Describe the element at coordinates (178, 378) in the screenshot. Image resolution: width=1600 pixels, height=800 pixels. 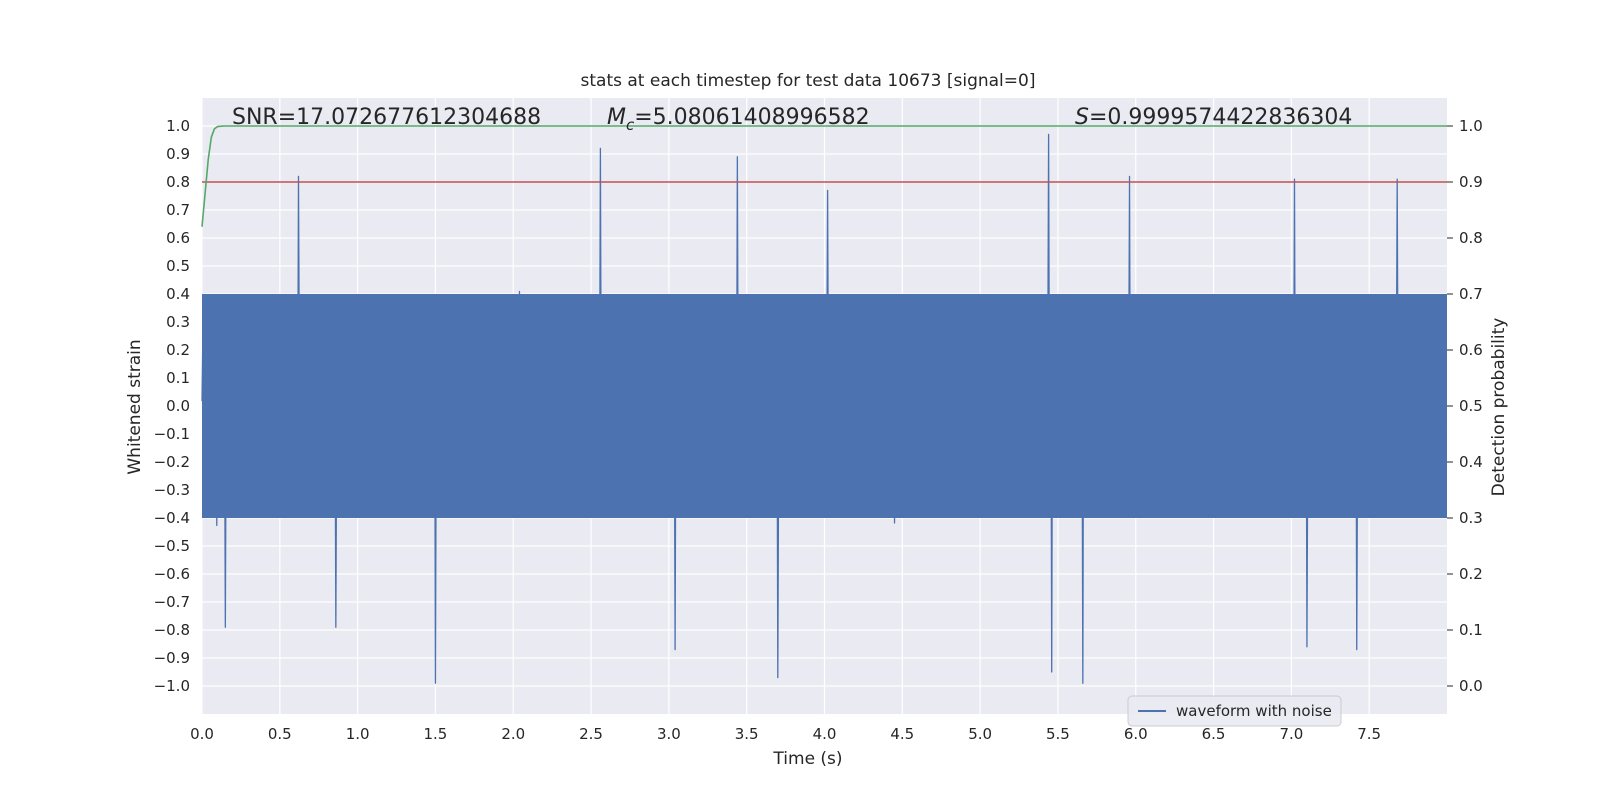
I see `y-left-tick-label: 0.1` at that location.